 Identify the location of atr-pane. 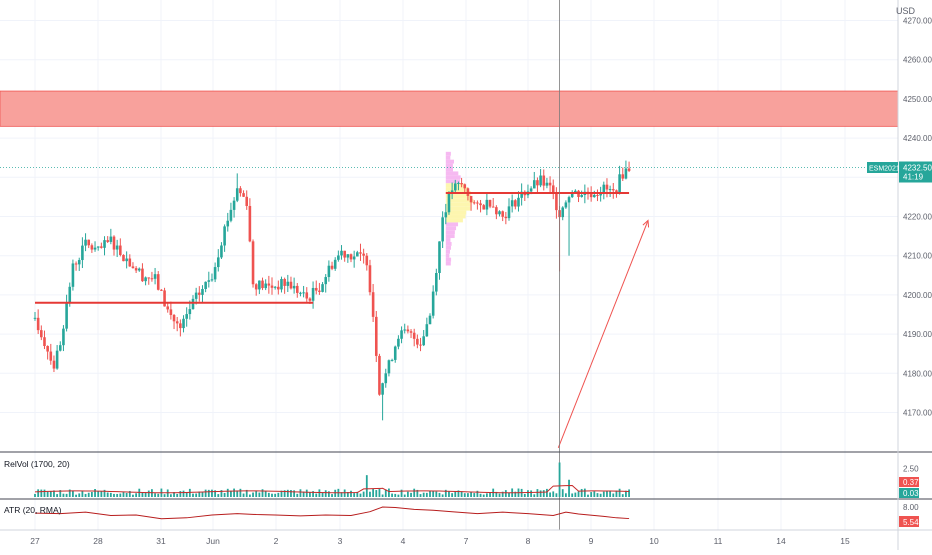
(332, 513).